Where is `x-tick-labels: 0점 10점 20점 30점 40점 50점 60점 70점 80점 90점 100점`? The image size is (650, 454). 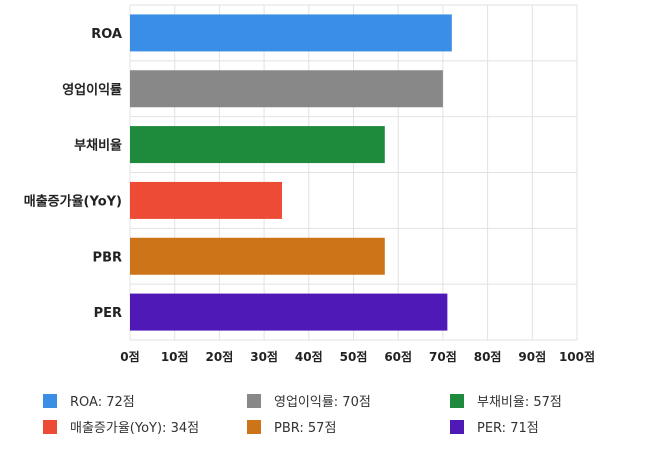 x-tick-labels: 0점 10점 20점 30점 40점 50점 60점 70점 80점 90점 100점 is located at coordinates (357, 356).